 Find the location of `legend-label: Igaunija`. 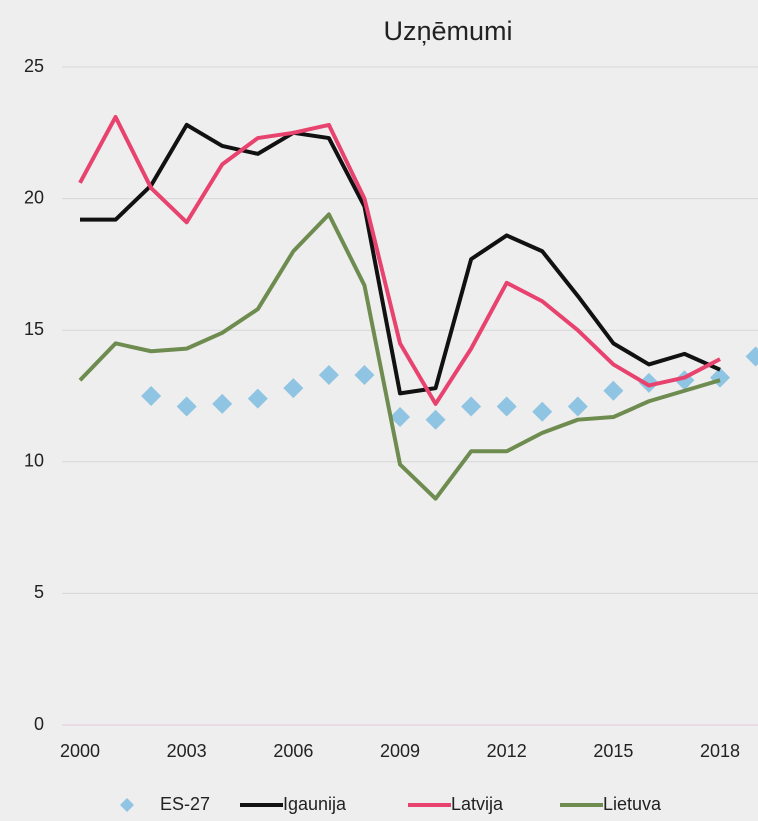

legend-label: Igaunija is located at coordinates (315, 804).